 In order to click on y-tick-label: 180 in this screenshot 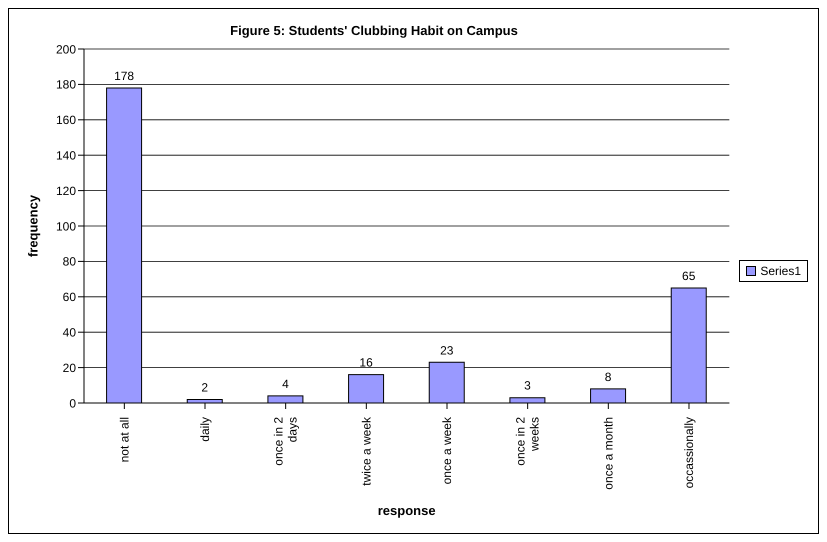, I will do `click(66, 85)`.